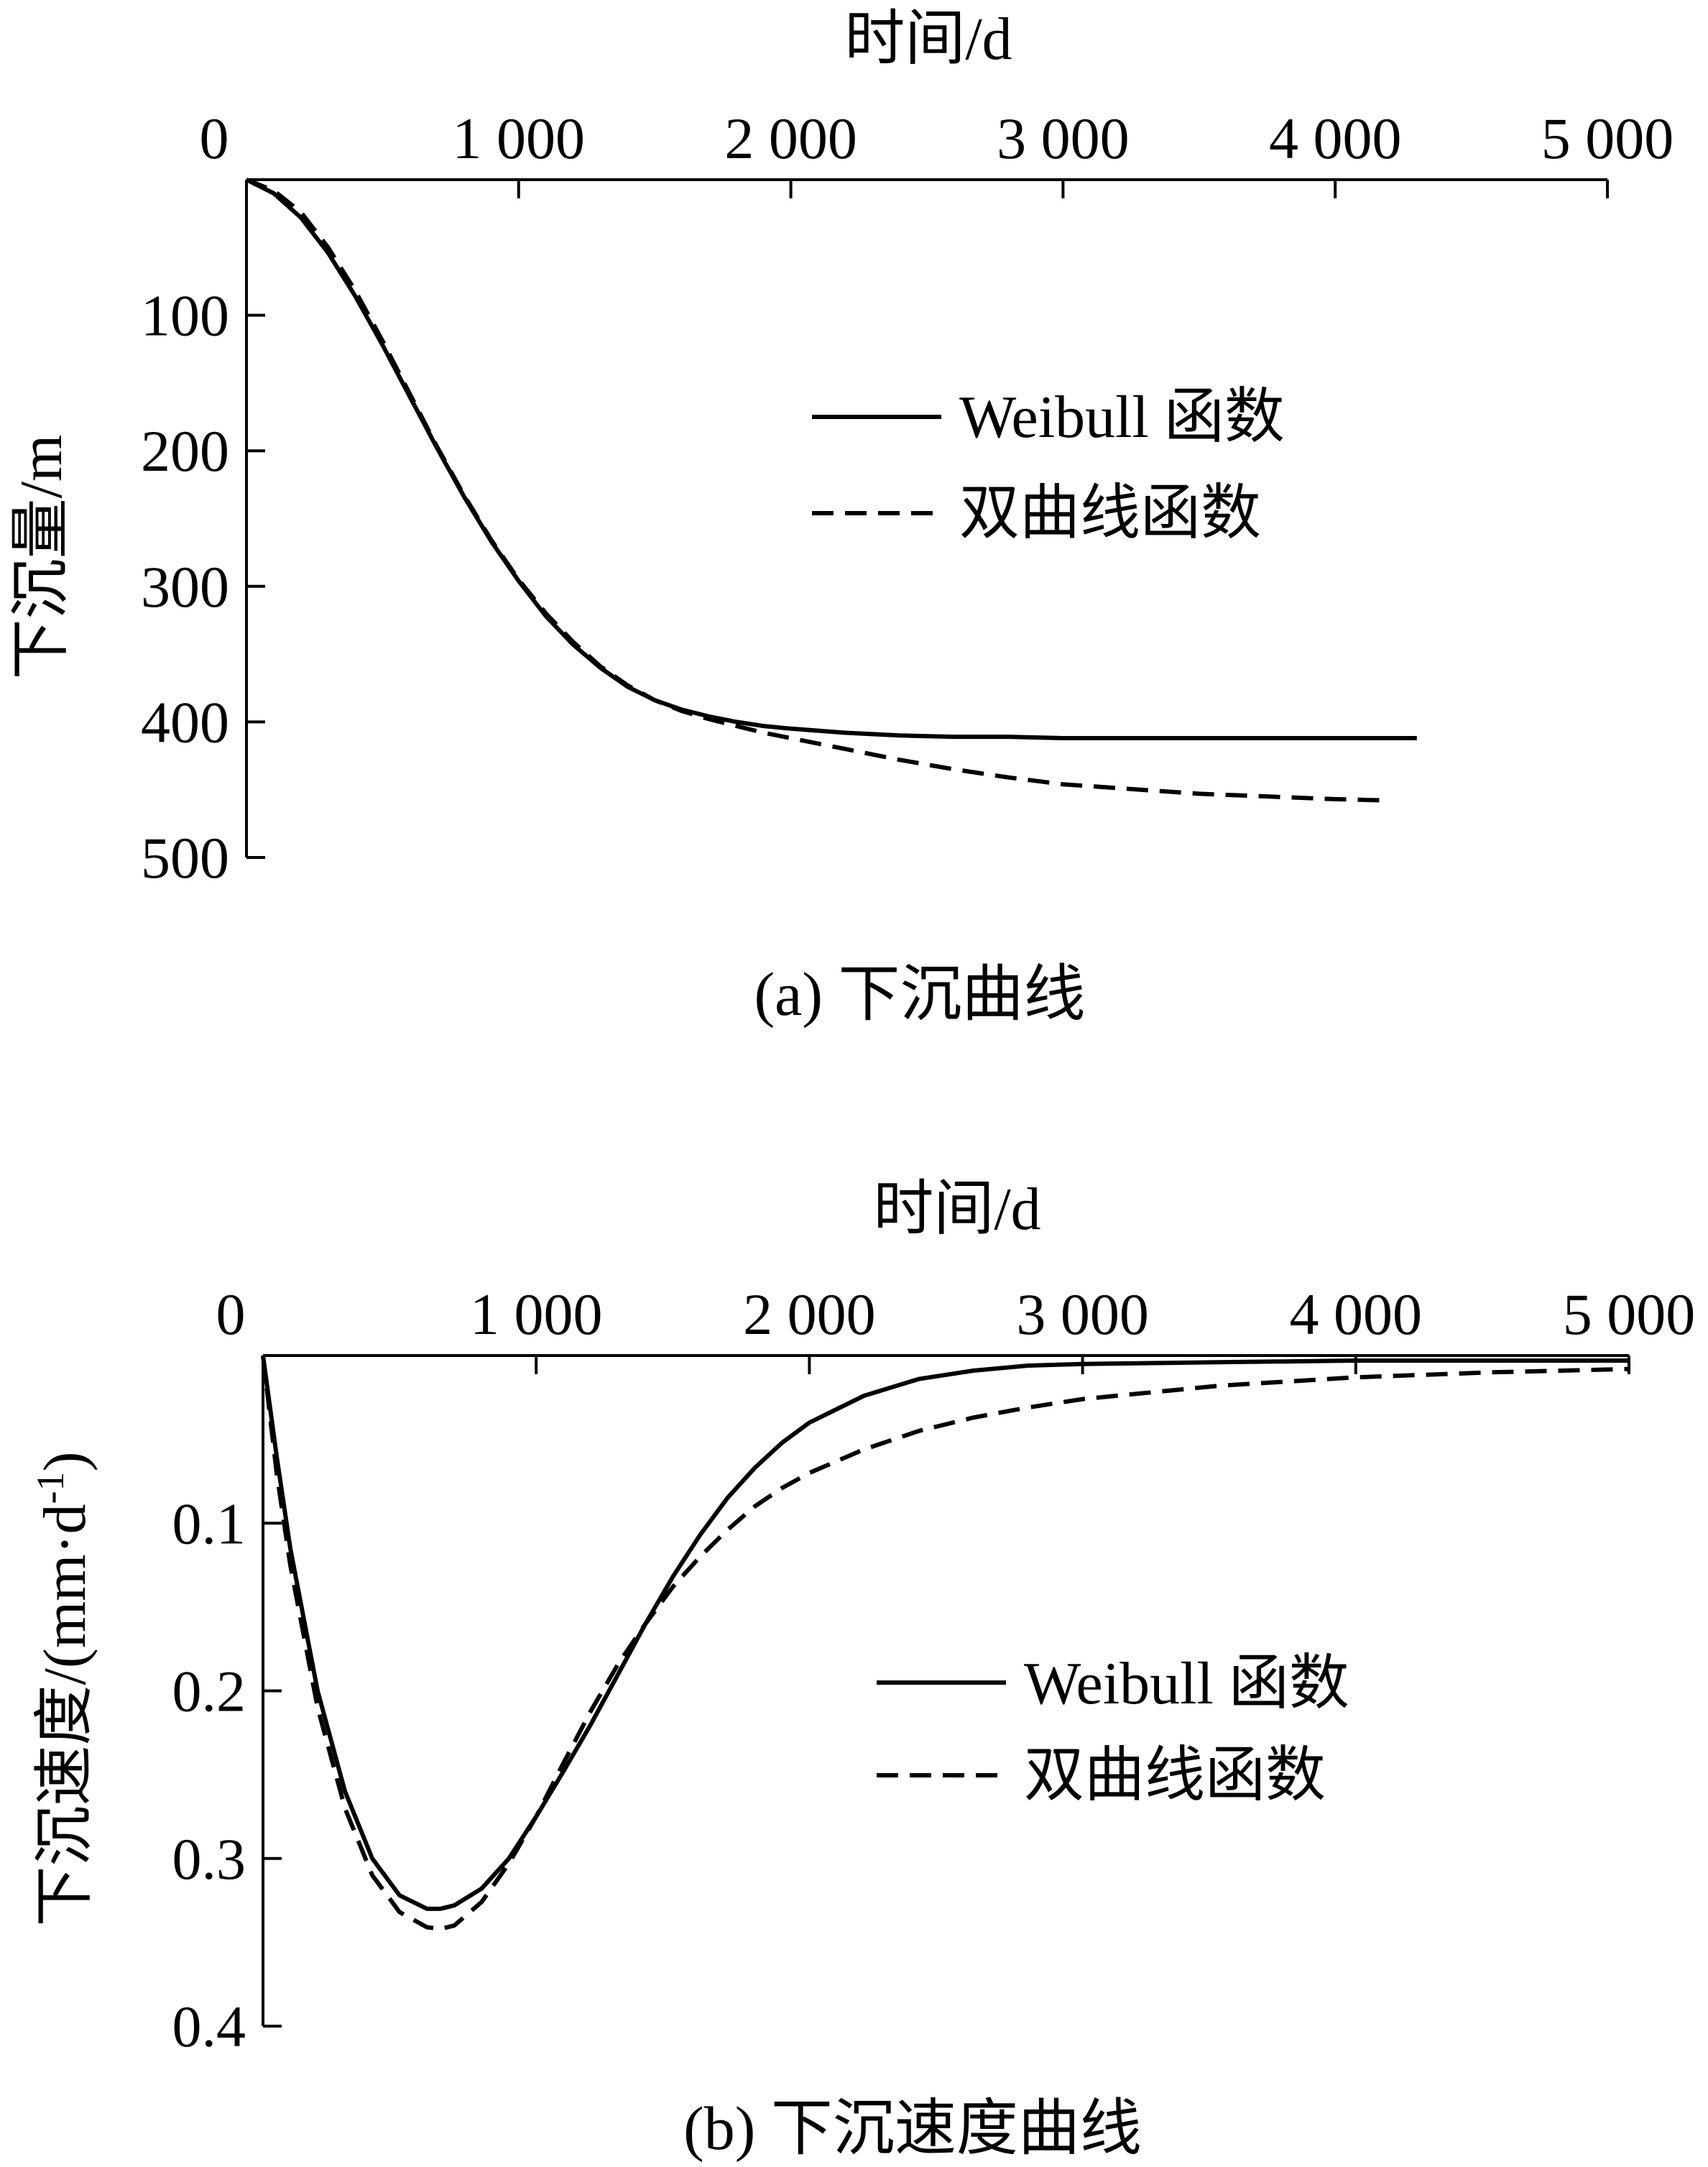 The height and width of the screenshot is (2167, 1708). Describe the element at coordinates (209, 1775) in the screenshot. I see `chart-b-y-tick-labels: 0.1 0.2 0.3 0.4` at that location.